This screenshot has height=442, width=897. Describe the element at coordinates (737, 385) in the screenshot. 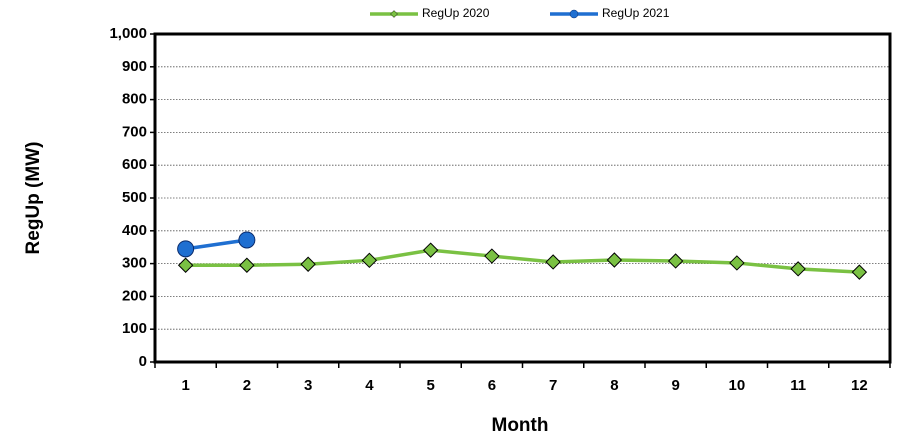

I see `x-tick-label: 10` at that location.